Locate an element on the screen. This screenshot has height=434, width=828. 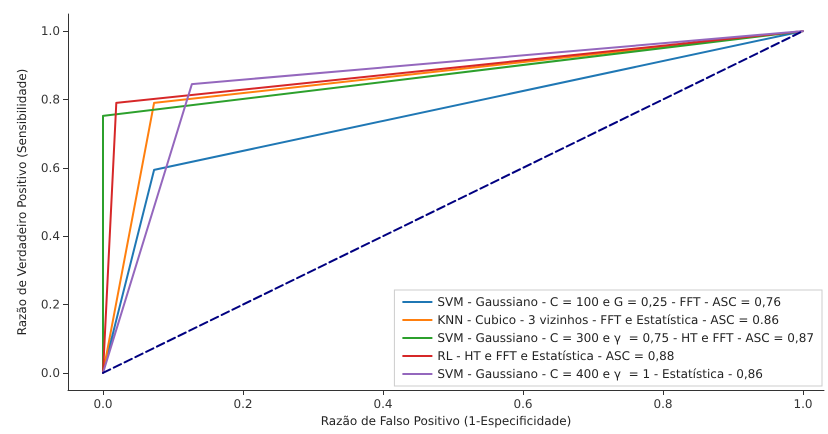
legend-label: RL - HT e FFT e Estatística - ASC = 0,88 is located at coordinates (555, 356).